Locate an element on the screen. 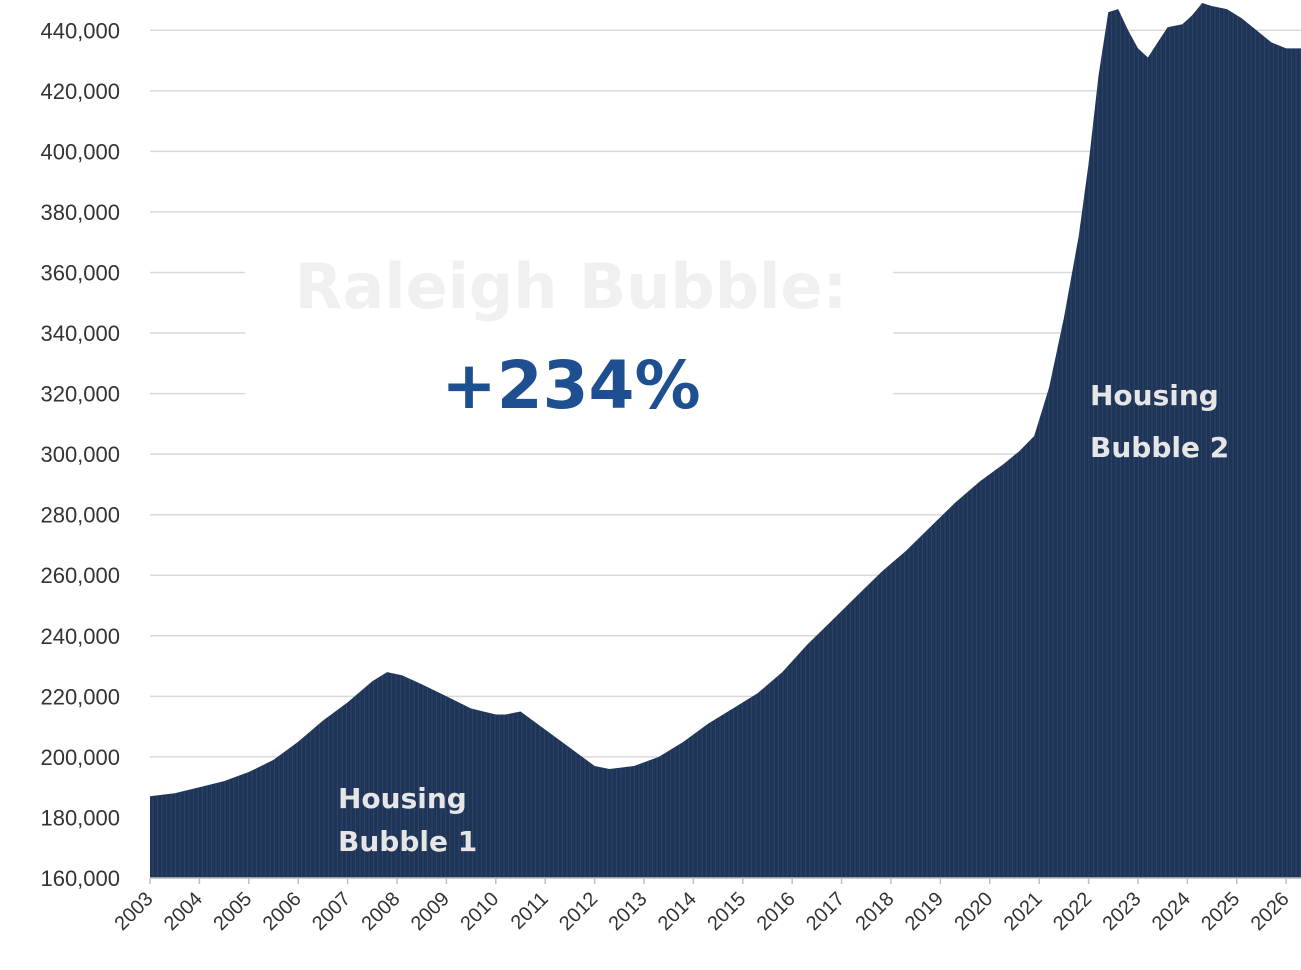  x-tick-label: 2011 is located at coordinates (530, 911).